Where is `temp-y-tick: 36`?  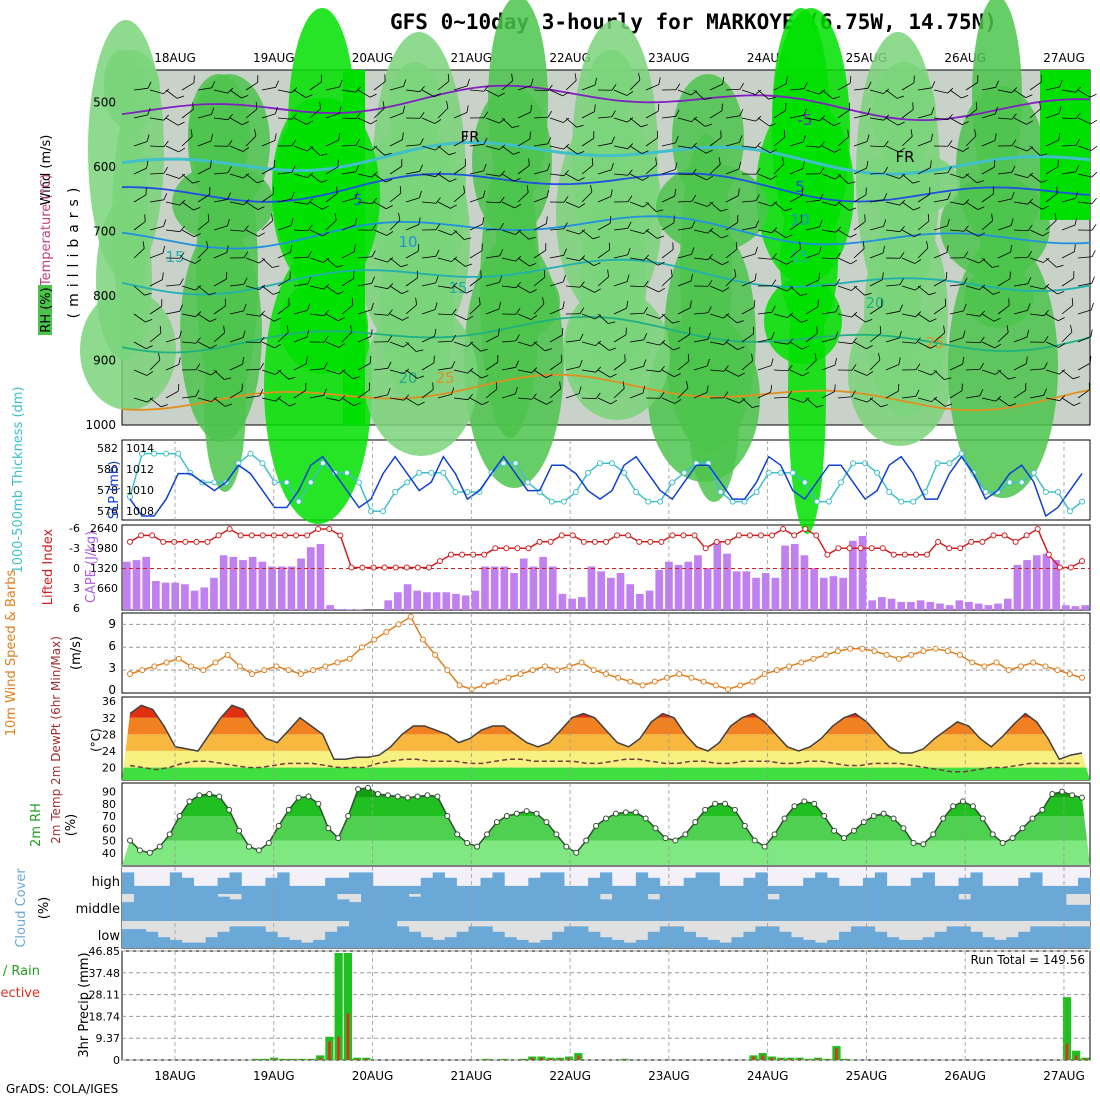
temp-y-tick: 36 is located at coordinates (109, 701).